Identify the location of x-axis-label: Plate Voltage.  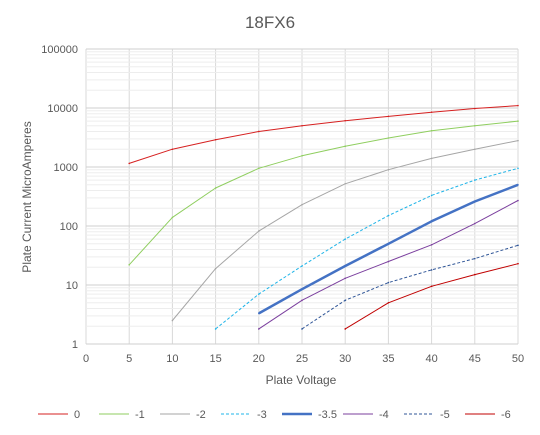
(301, 380).